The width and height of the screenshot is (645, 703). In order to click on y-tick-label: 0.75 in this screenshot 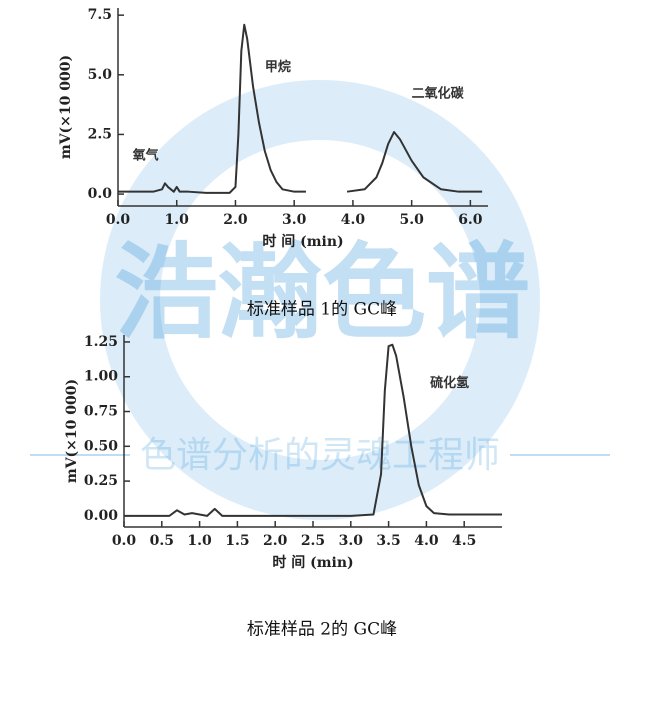, I will do `click(101, 412)`.